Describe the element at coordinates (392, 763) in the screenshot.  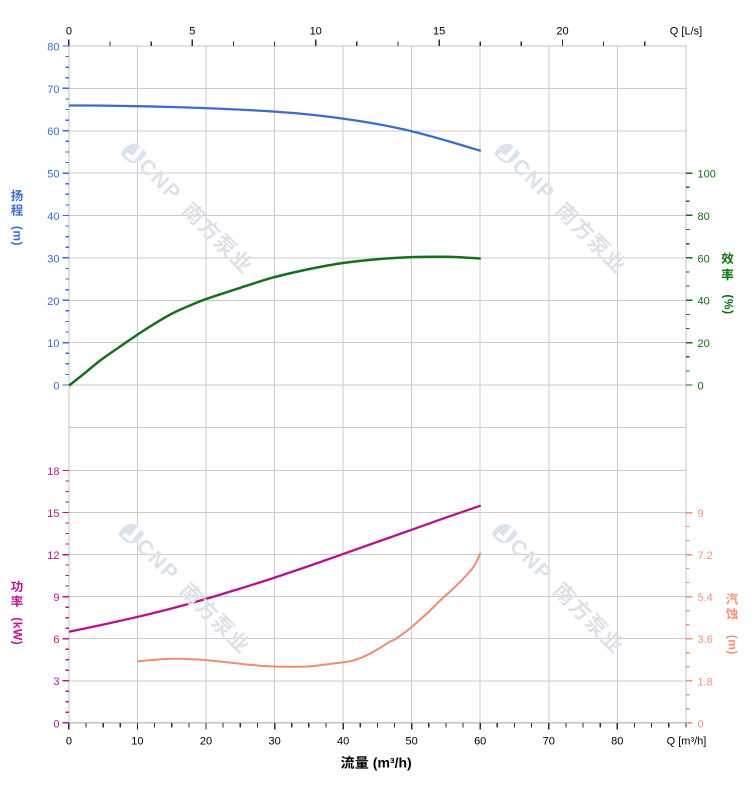
I see `svg-text: (m³/h)` at that location.